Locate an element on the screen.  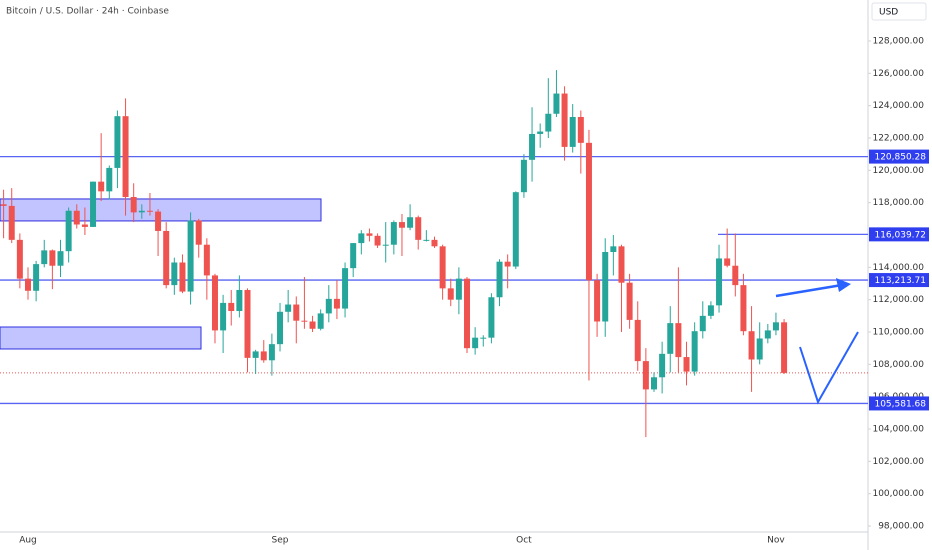
currency-box is located at coordinates (899, 11).